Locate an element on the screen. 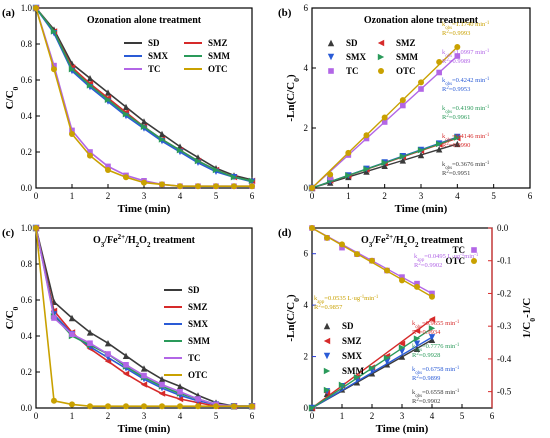  legend-label: SD is located at coordinates (348, 326).